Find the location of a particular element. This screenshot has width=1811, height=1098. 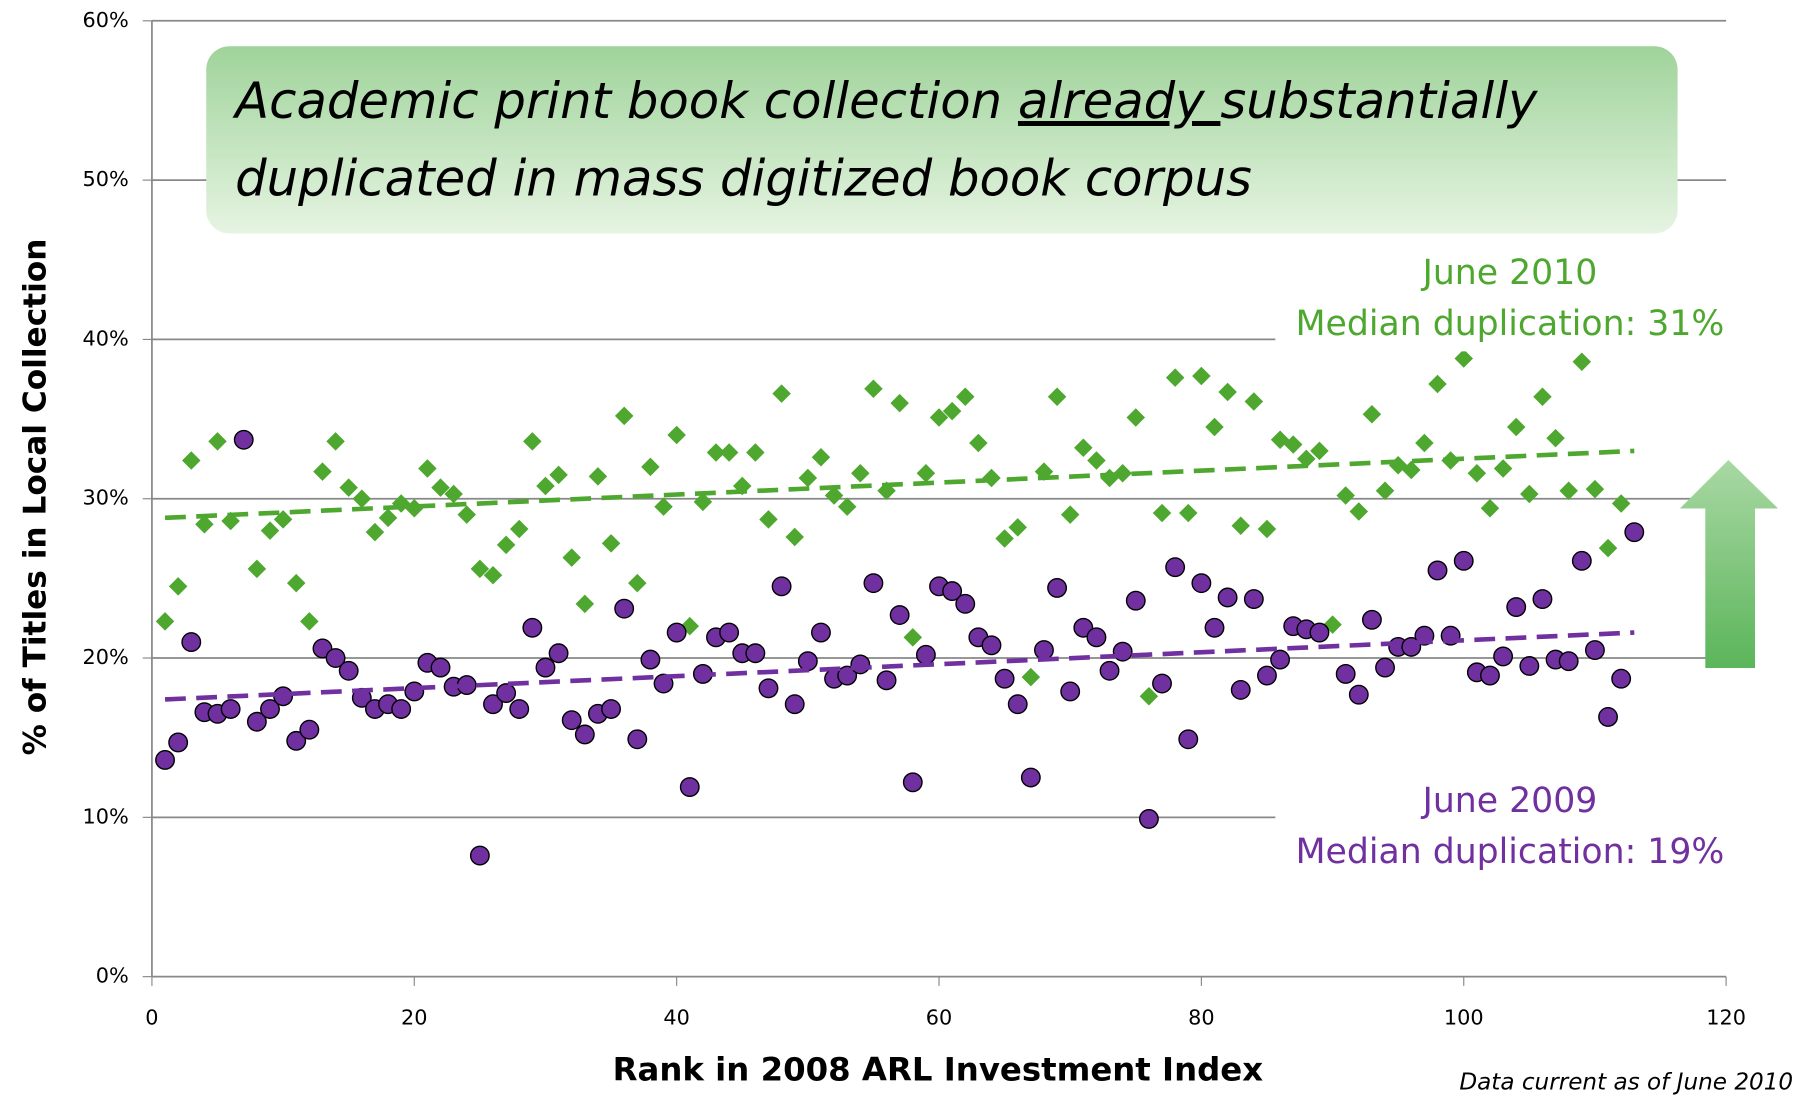

y-tick-label: 60% is located at coordinates (106, 20).